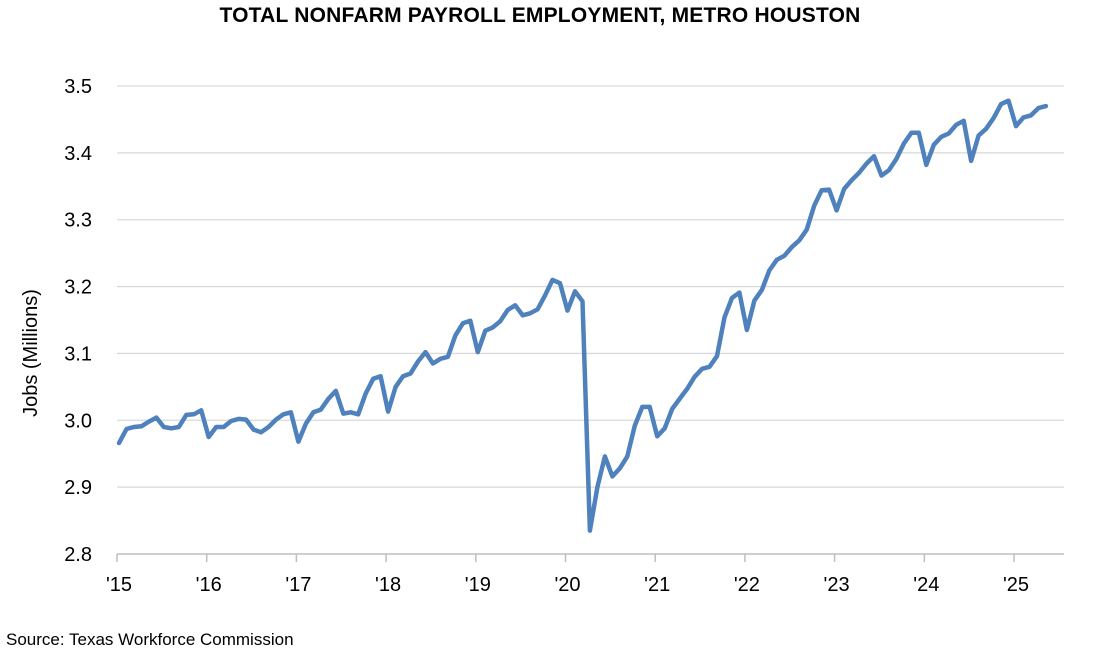 The width and height of the screenshot is (1093, 659). I want to click on x-tick-label: '18, so click(388, 585).